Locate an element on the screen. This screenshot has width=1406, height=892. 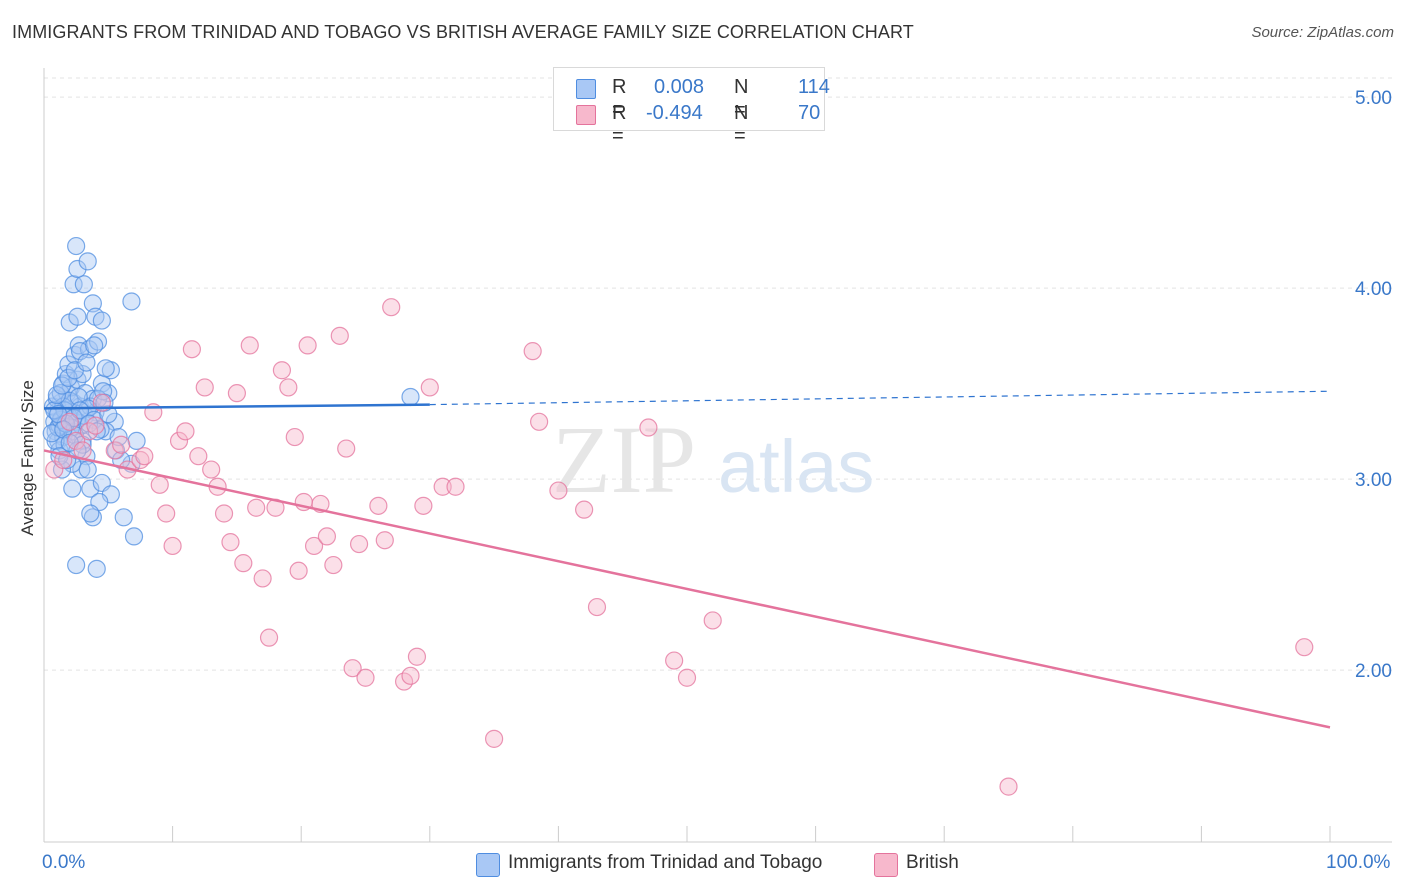
x-axis-min-label: 0.0% is located at coordinates (64, 862).